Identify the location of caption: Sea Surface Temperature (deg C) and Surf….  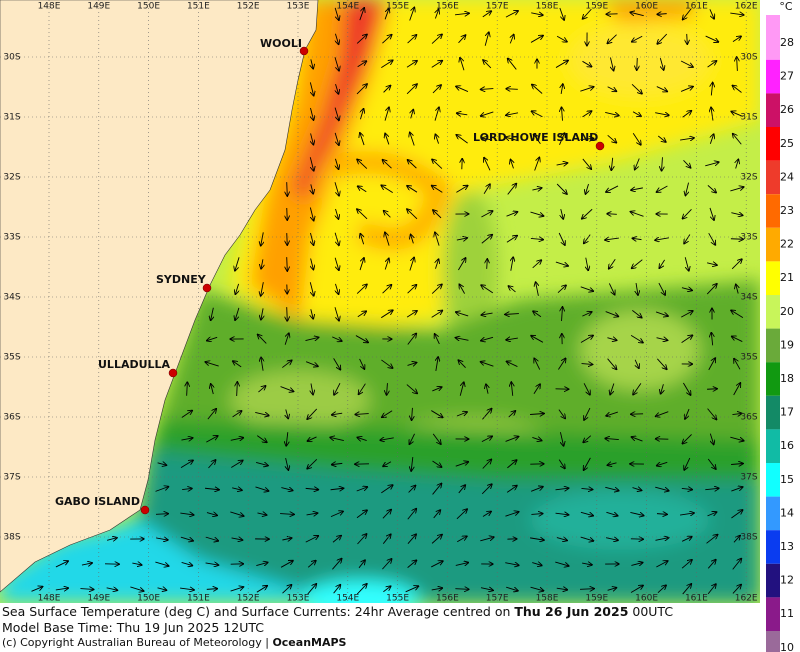
(258, 611).